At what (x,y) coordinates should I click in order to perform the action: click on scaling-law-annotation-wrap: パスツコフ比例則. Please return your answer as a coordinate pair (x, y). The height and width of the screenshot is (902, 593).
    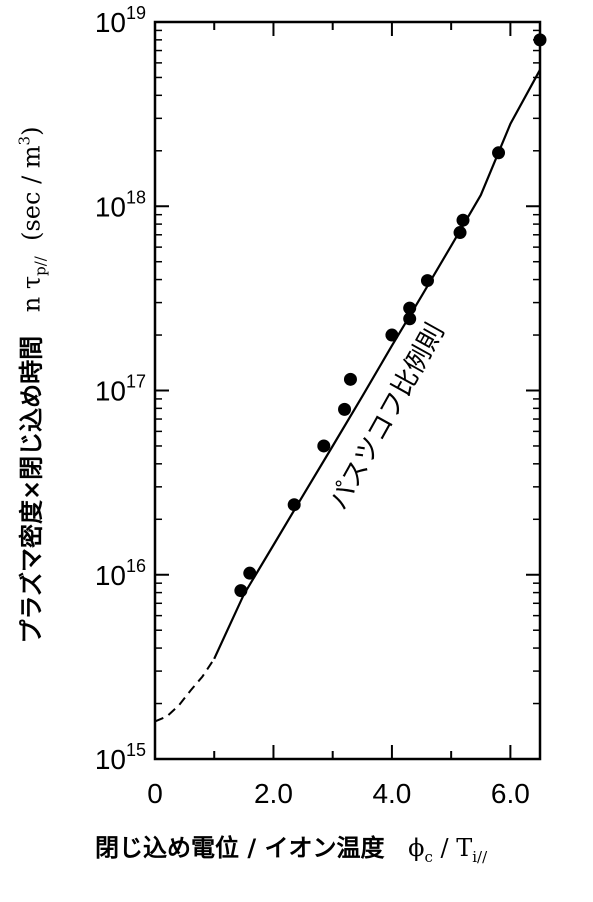
    Looking at the image, I should click on (385, 415).